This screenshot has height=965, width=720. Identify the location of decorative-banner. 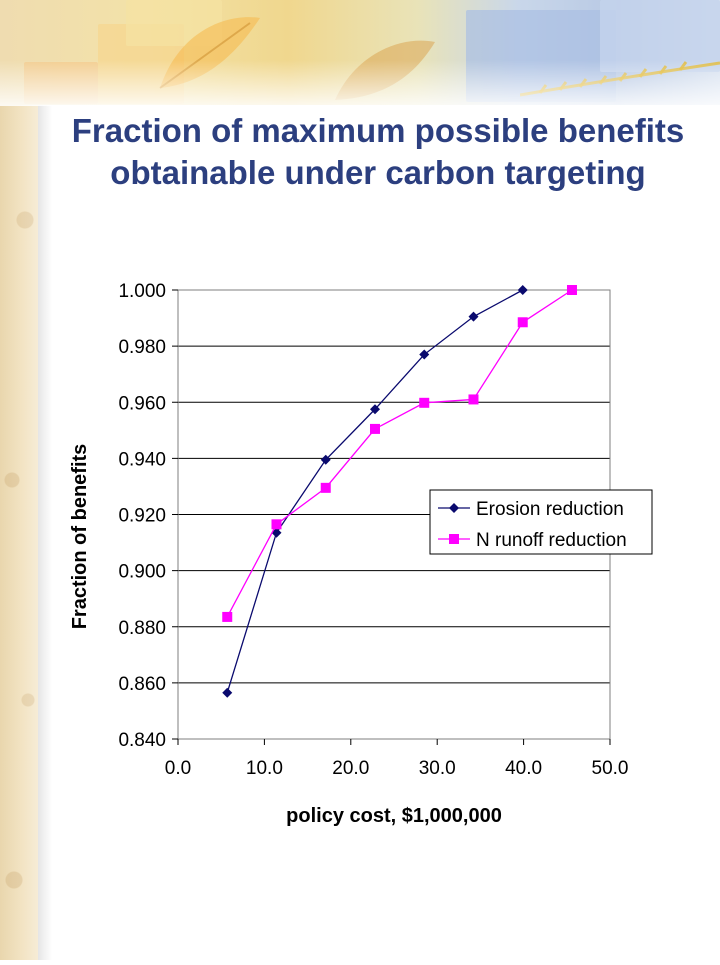
(360, 53).